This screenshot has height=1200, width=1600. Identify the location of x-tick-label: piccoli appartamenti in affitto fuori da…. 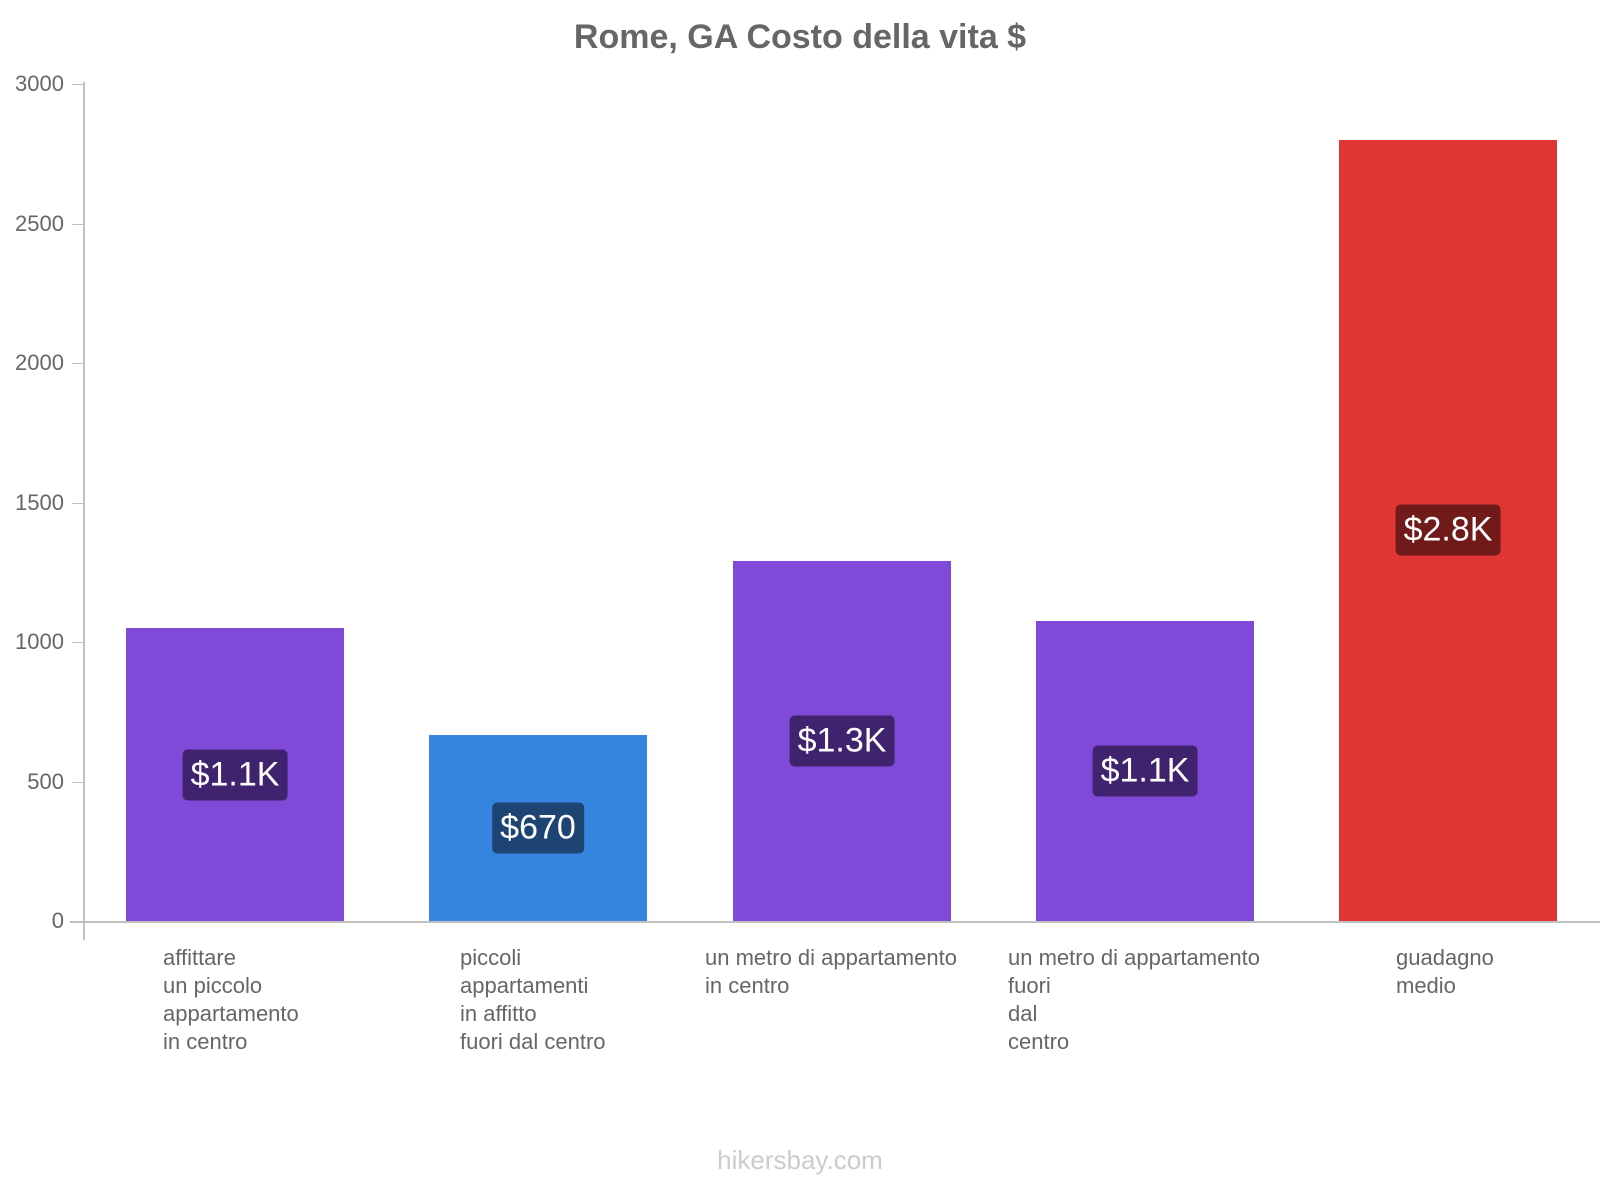
(533, 999).